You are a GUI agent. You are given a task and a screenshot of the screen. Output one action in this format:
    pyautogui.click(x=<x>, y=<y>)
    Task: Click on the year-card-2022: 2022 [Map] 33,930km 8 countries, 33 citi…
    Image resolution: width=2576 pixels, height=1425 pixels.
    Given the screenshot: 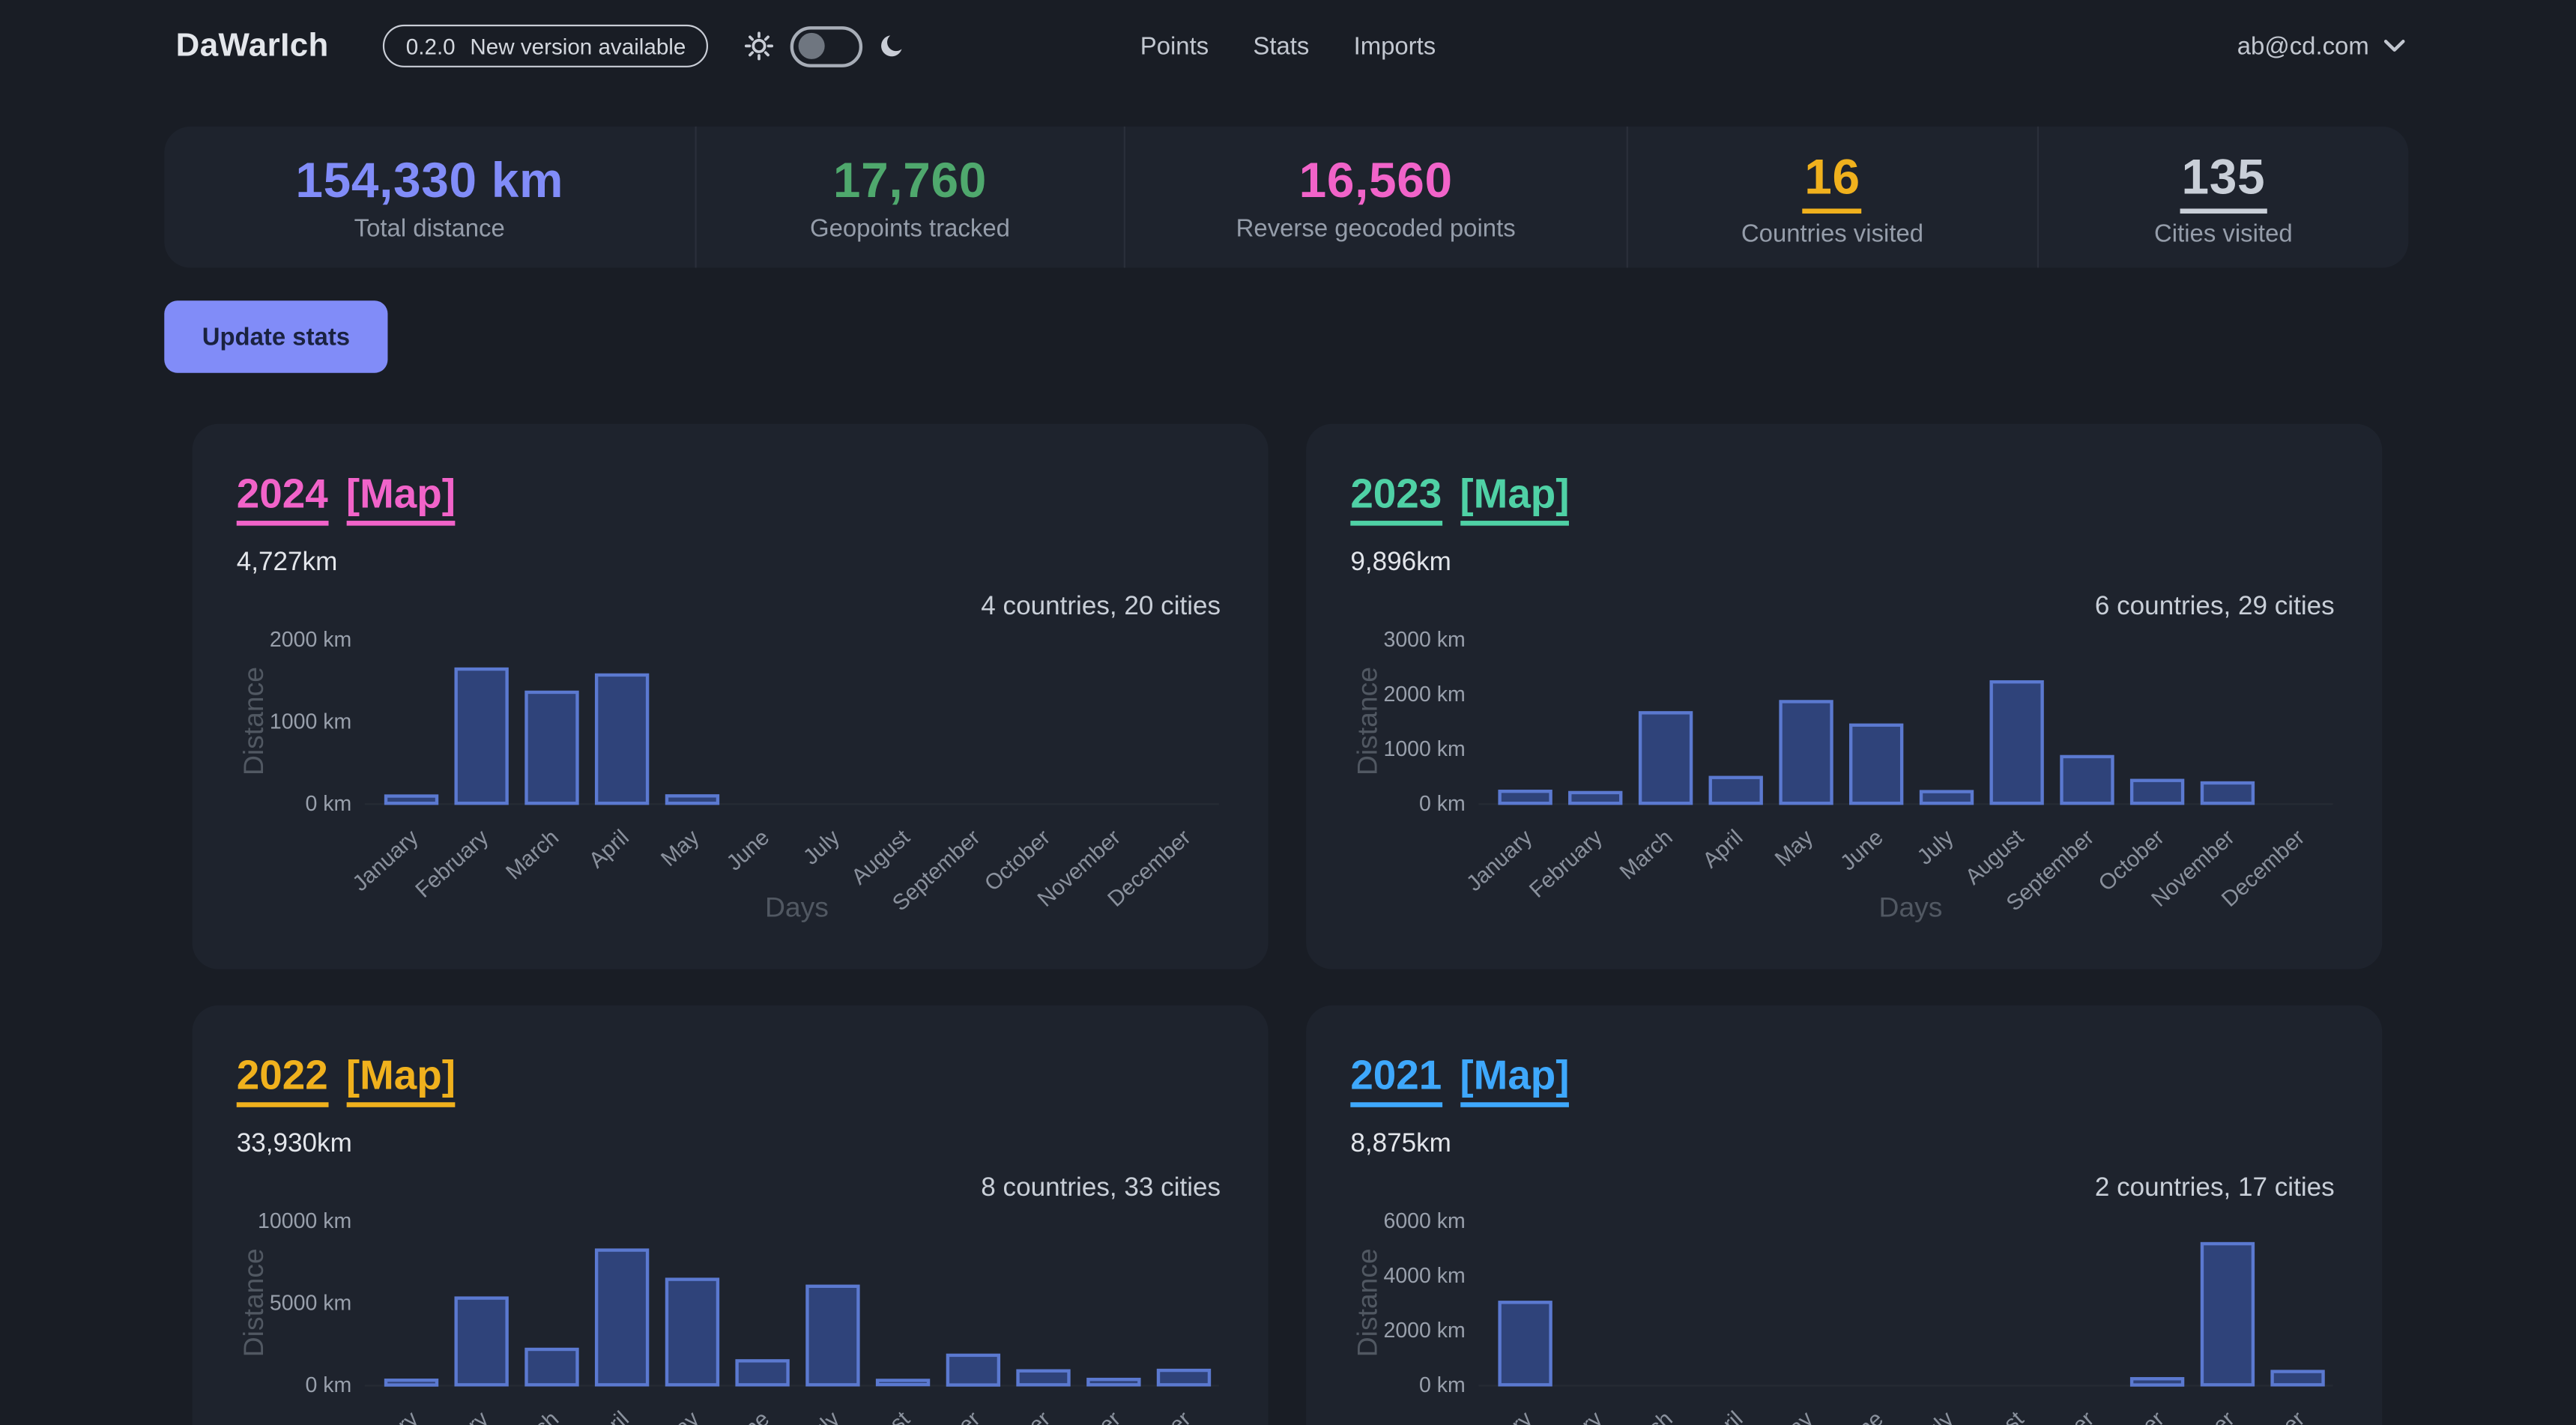 What is the action you would take?
    pyautogui.click(x=730, y=1215)
    